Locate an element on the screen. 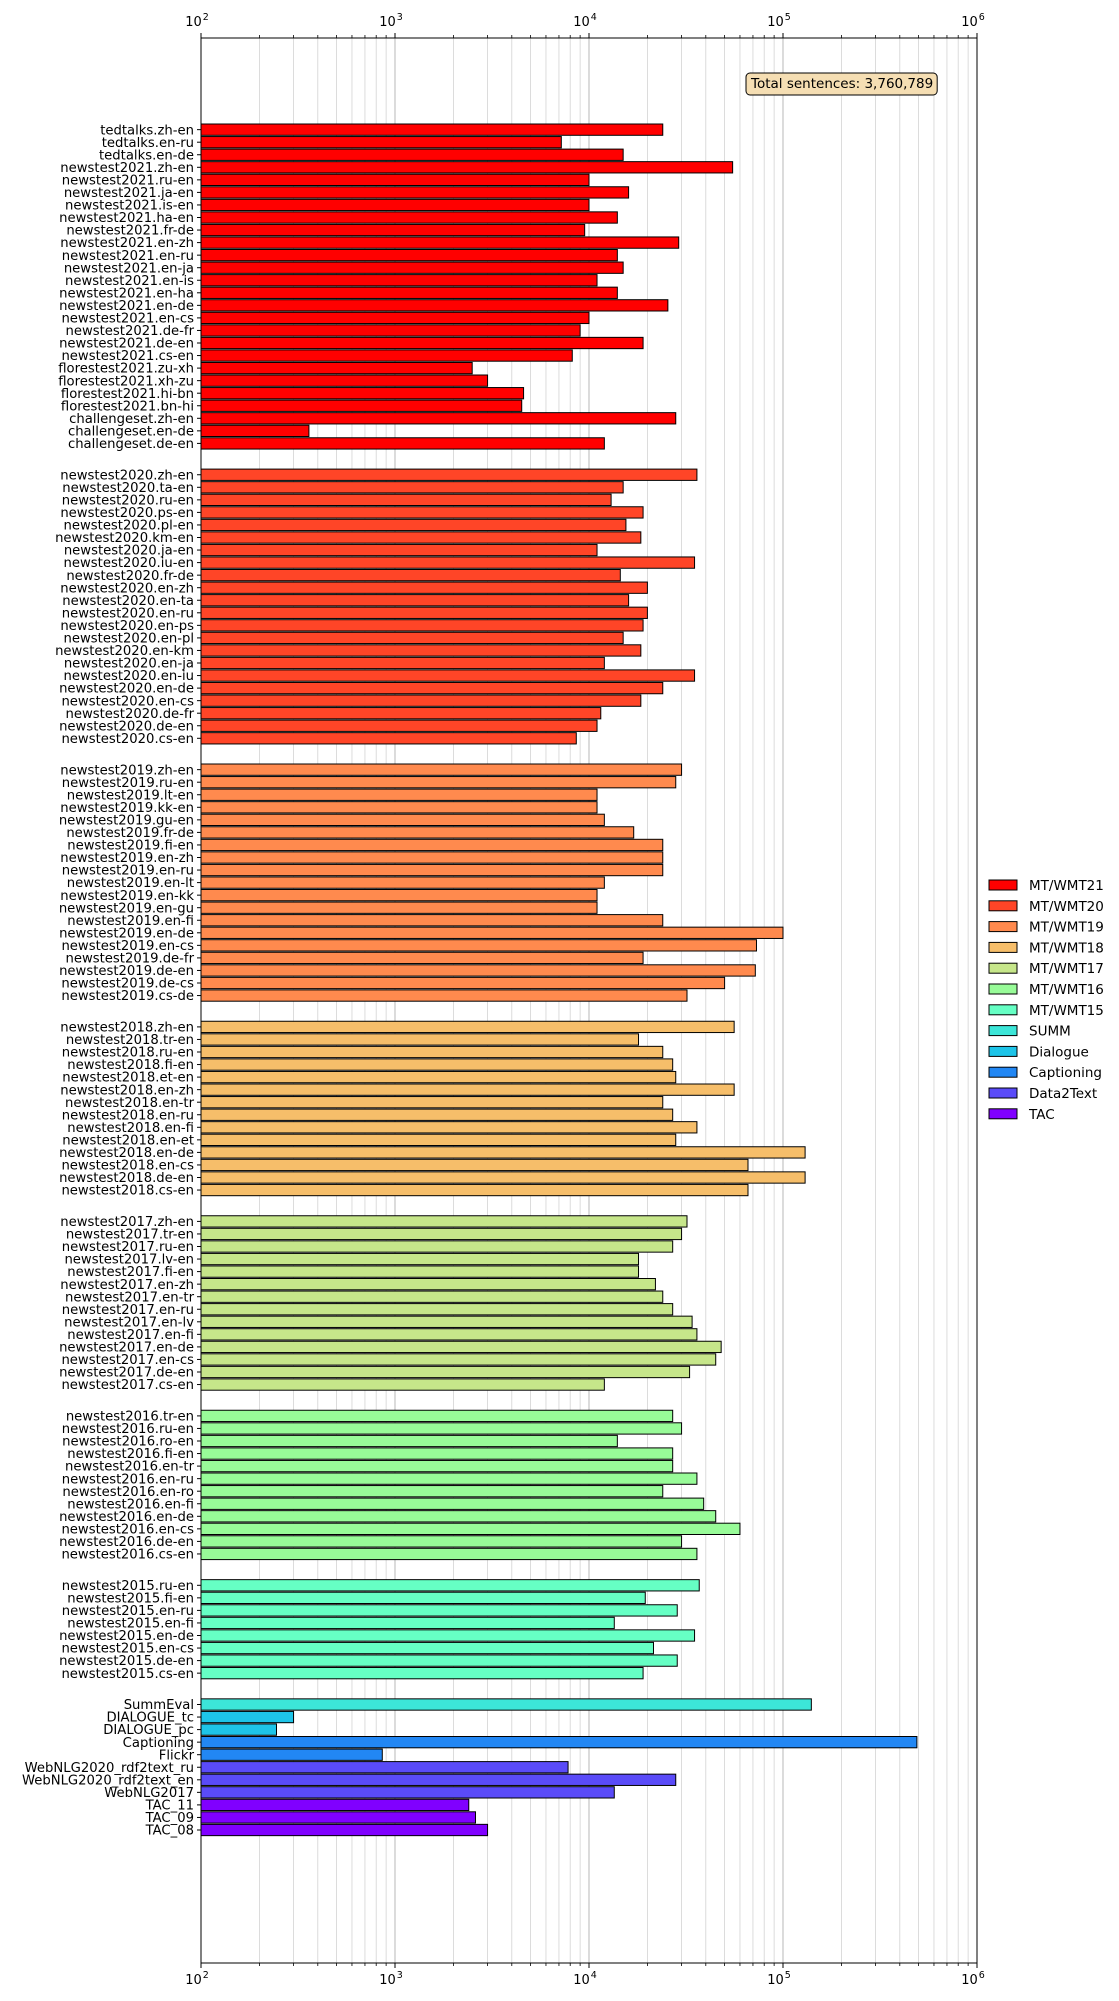 The image size is (1119, 2001). category-label: newstest2017.lv-en is located at coordinates (129, 1260).